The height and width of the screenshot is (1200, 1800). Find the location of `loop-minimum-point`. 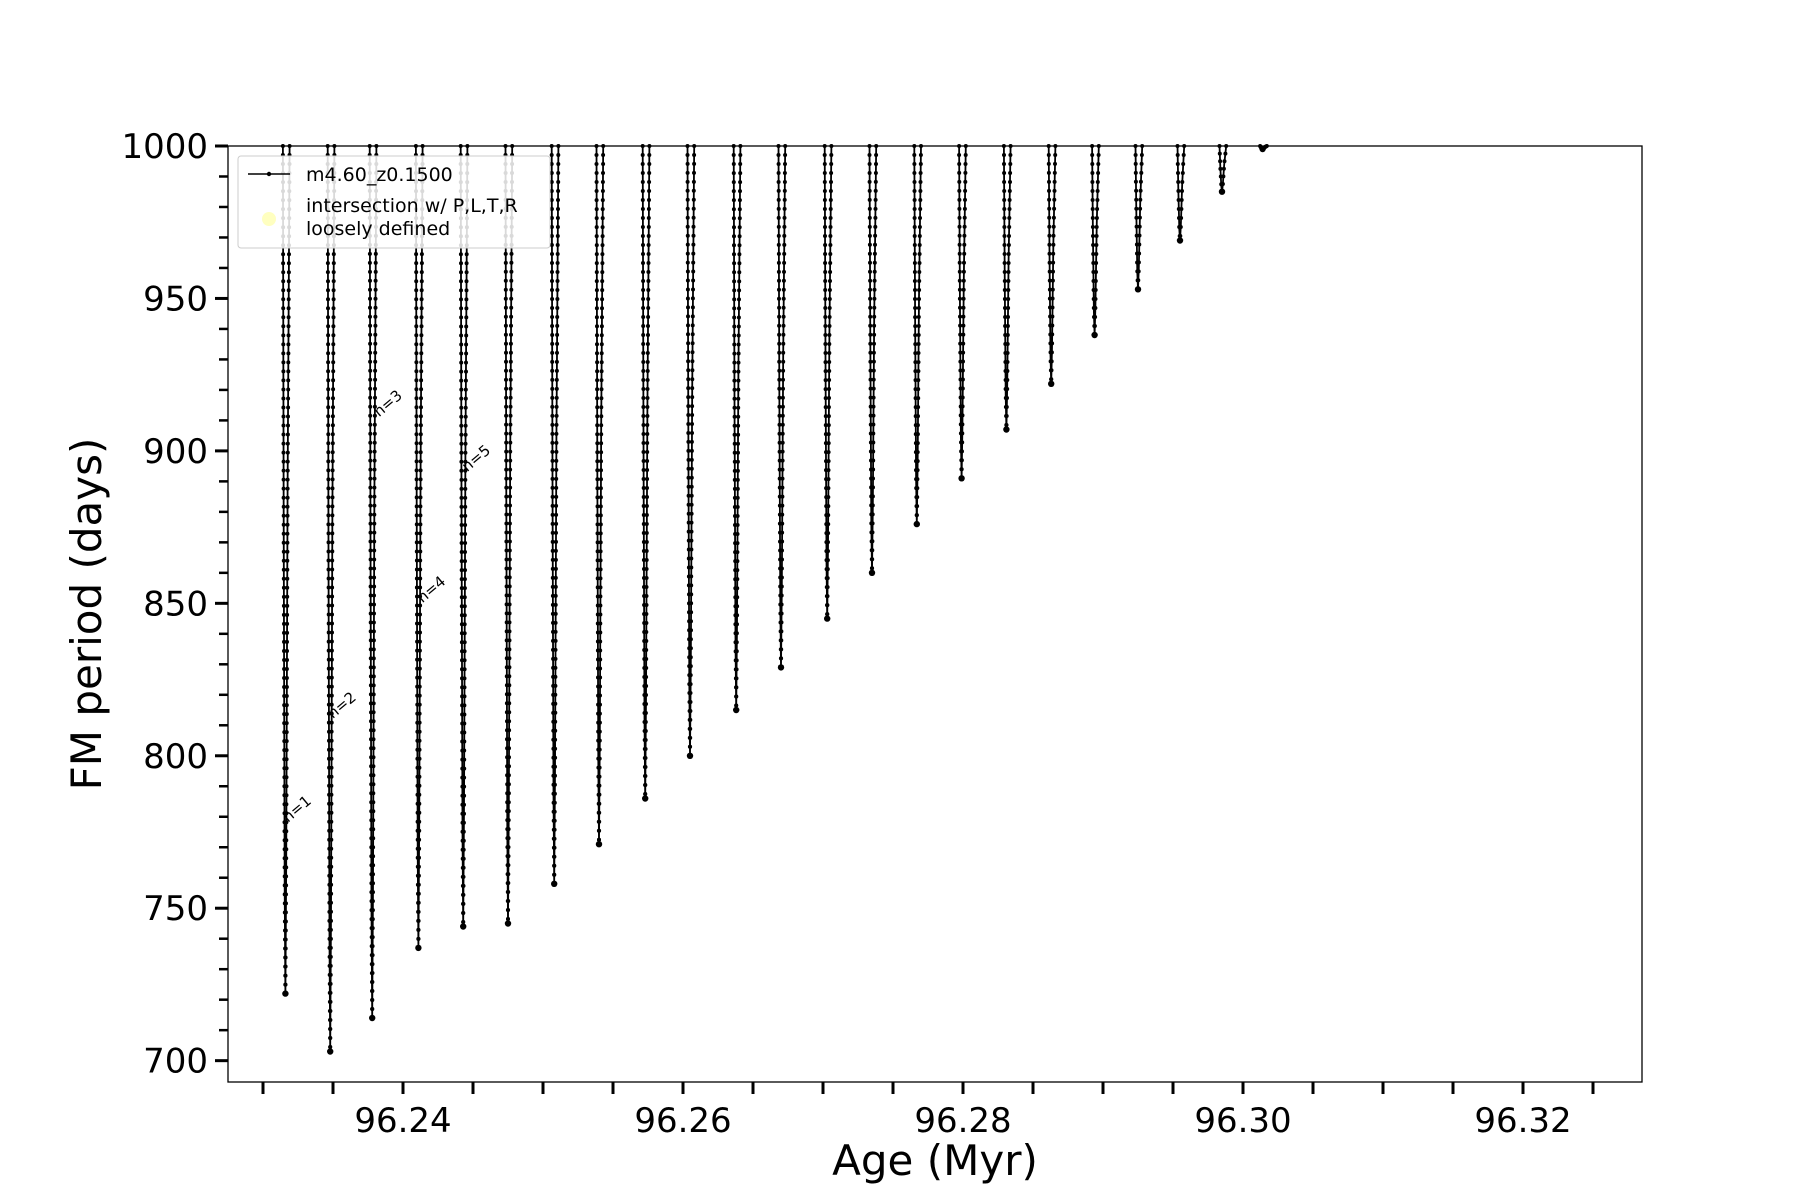

loop-minimum-point is located at coordinates (599, 844).